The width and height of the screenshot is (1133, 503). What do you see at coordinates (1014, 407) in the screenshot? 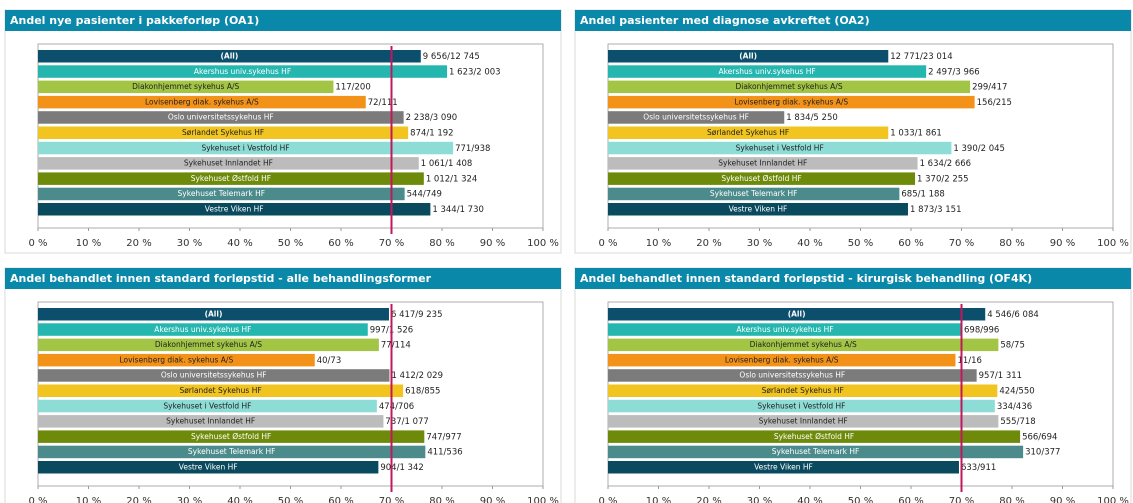
I see `value-label: 334/436` at bounding box center [1014, 407].